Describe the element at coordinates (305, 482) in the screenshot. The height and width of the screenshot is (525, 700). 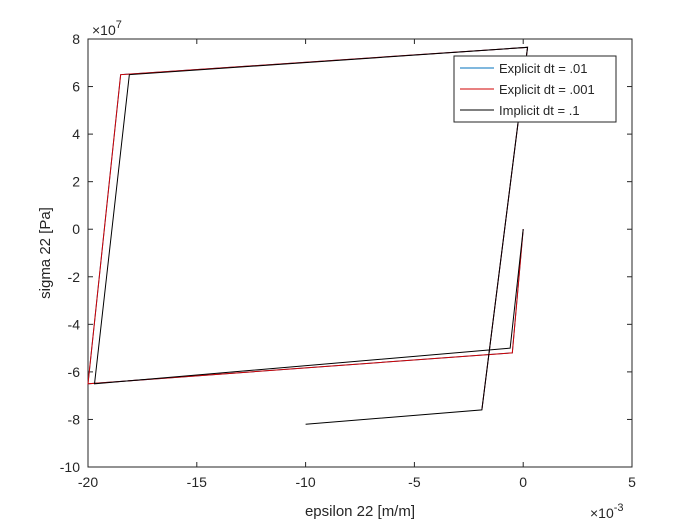
I see `x-tick-label: -10` at that location.